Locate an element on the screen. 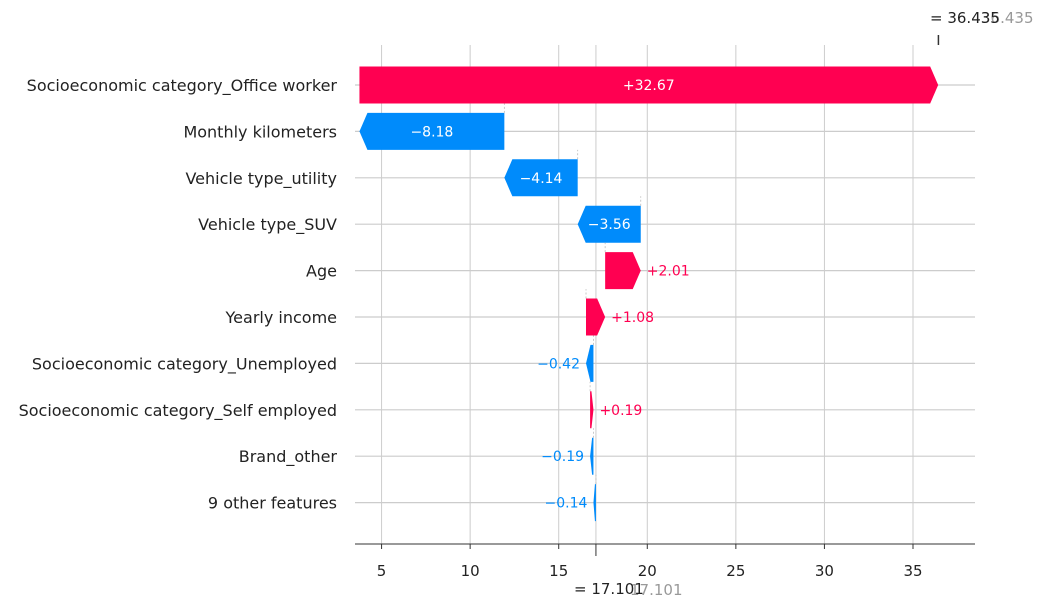  final-value-ghost-label: 36.435 is located at coordinates (1007, 18).